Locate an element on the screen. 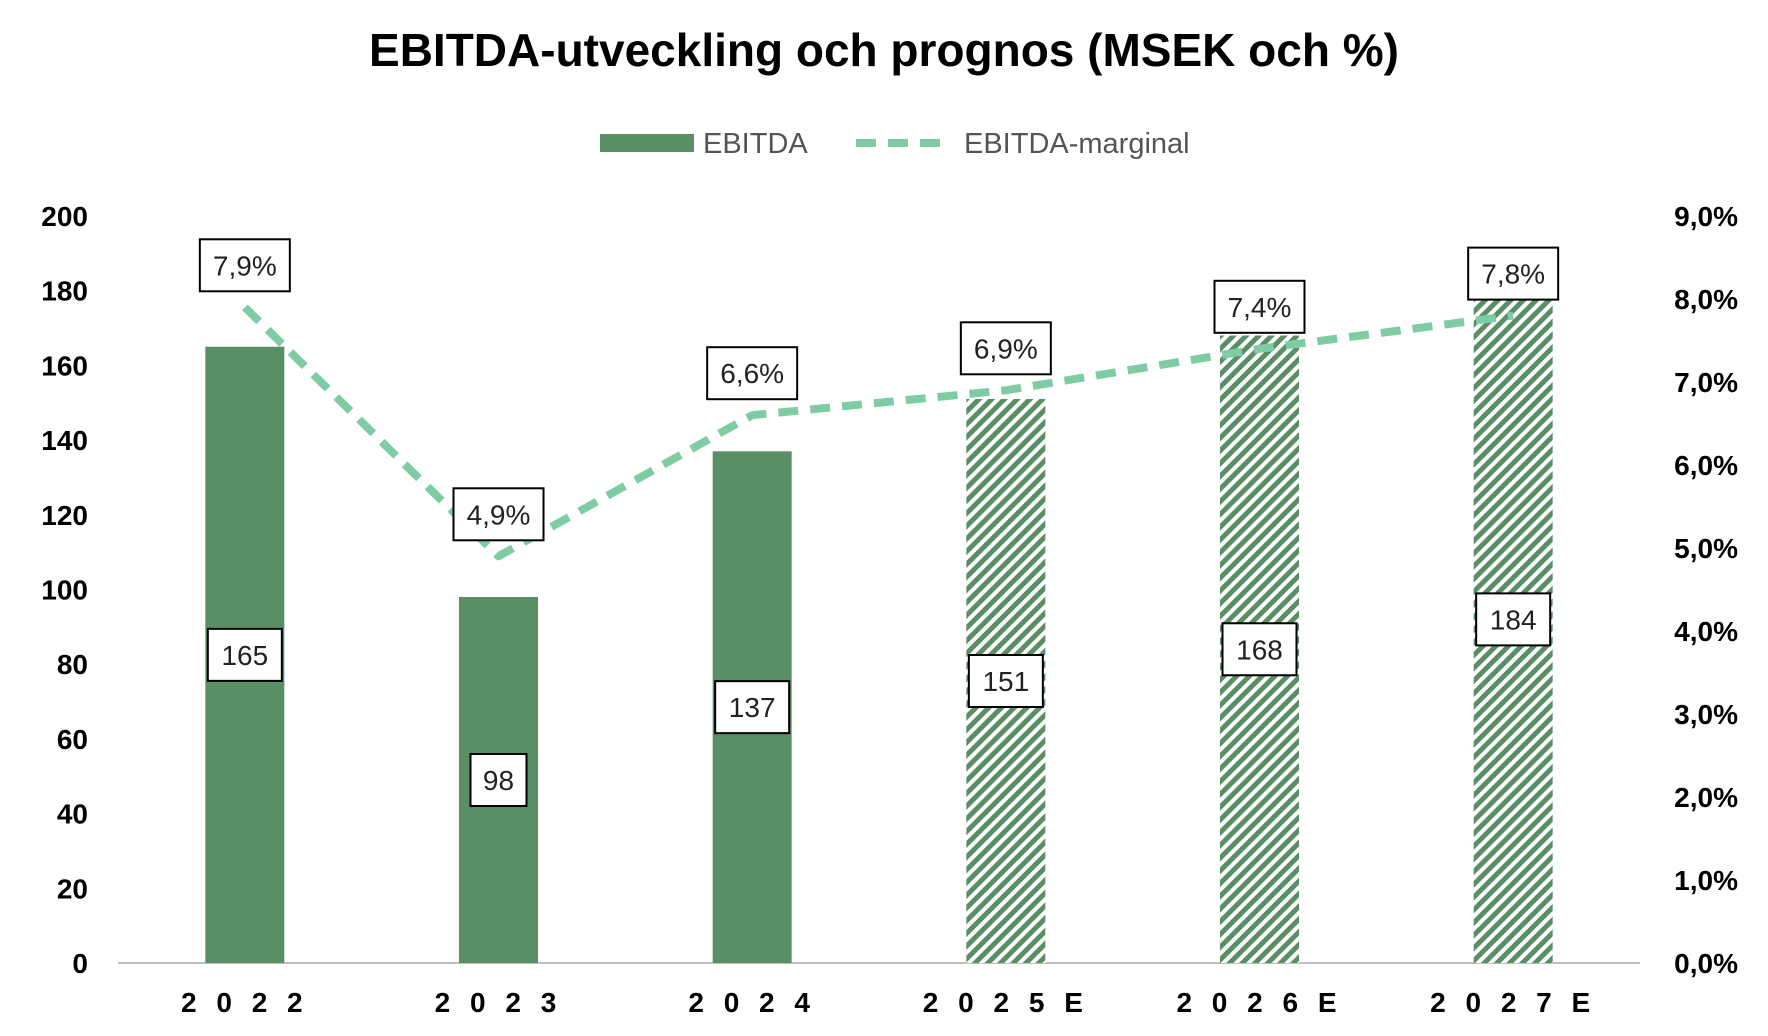  y-left-tick-label: 120 is located at coordinates (64, 515).